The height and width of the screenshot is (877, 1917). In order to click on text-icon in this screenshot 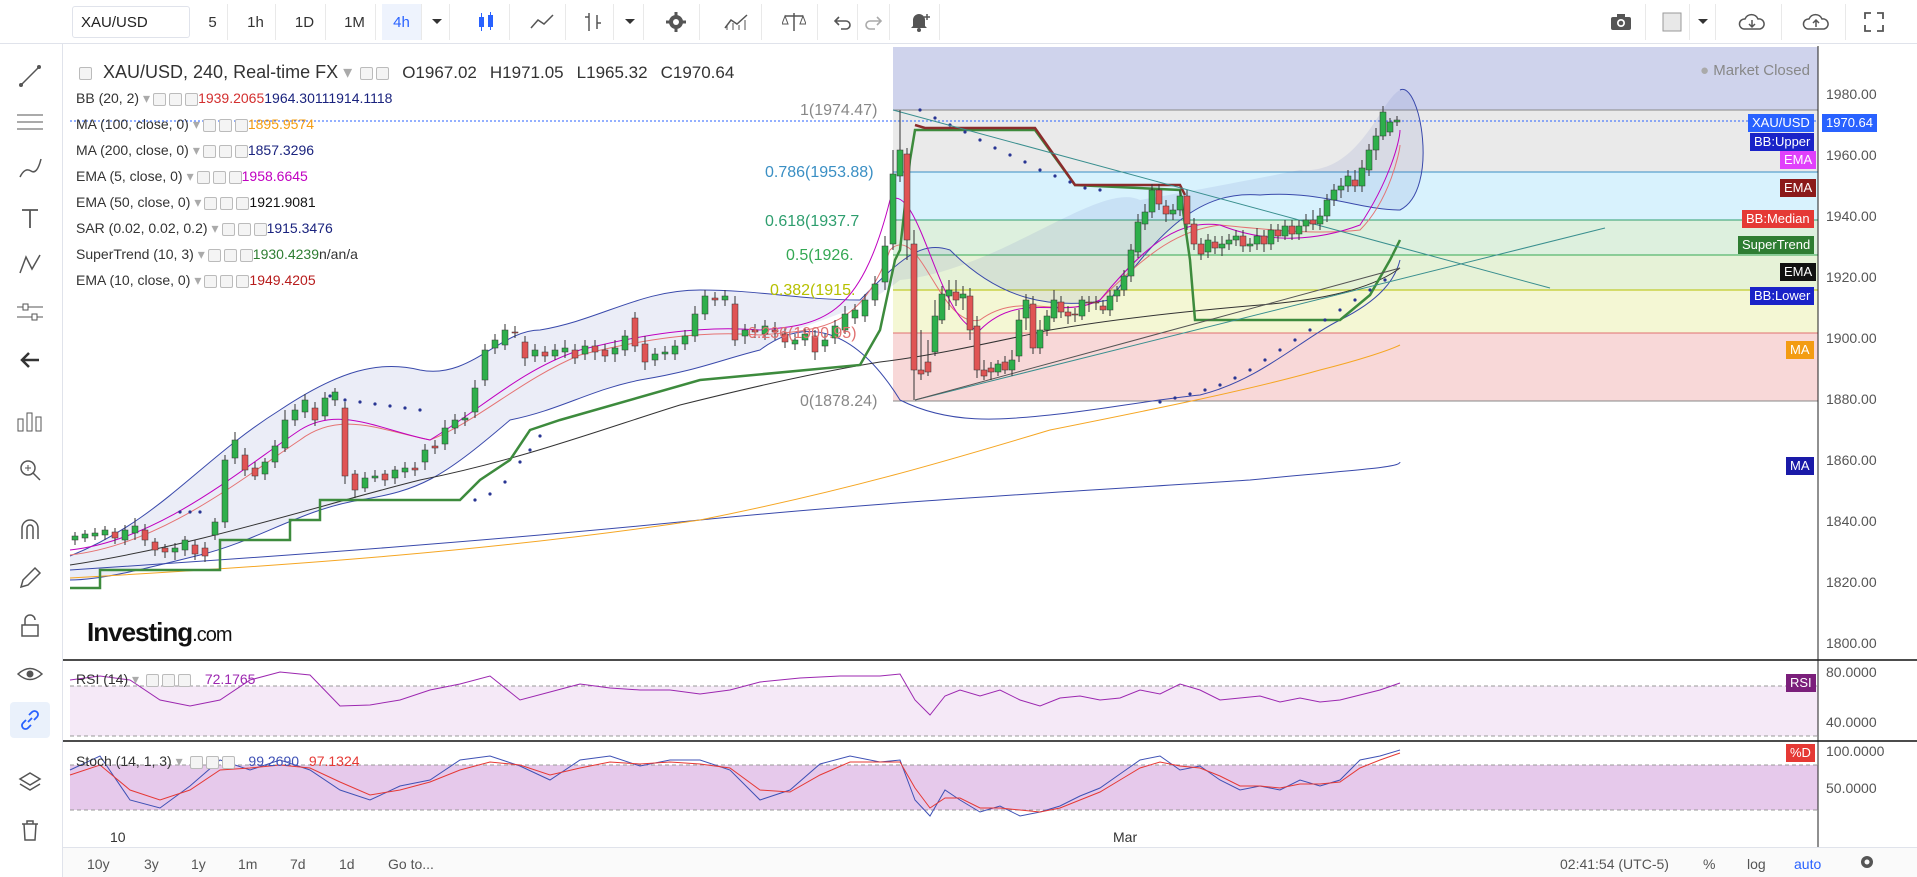, I will do `click(30, 218)`.